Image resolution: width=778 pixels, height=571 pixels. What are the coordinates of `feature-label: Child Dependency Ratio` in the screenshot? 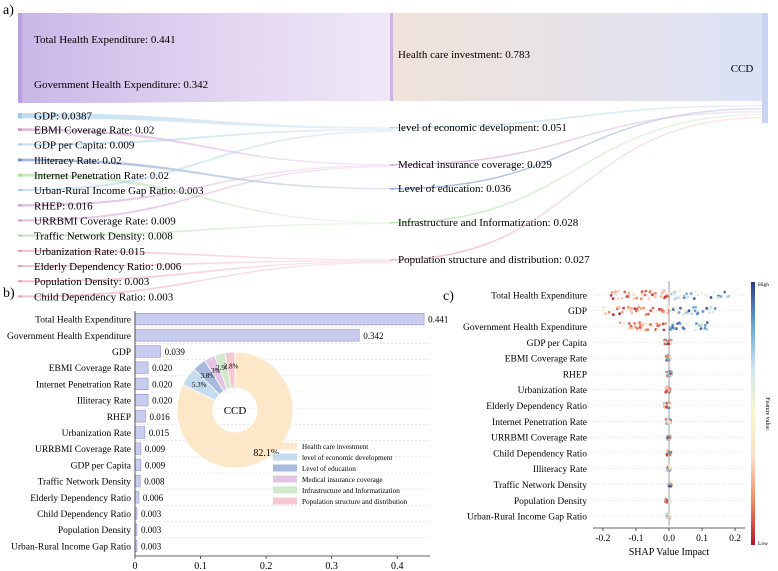 It's located at (540, 454).